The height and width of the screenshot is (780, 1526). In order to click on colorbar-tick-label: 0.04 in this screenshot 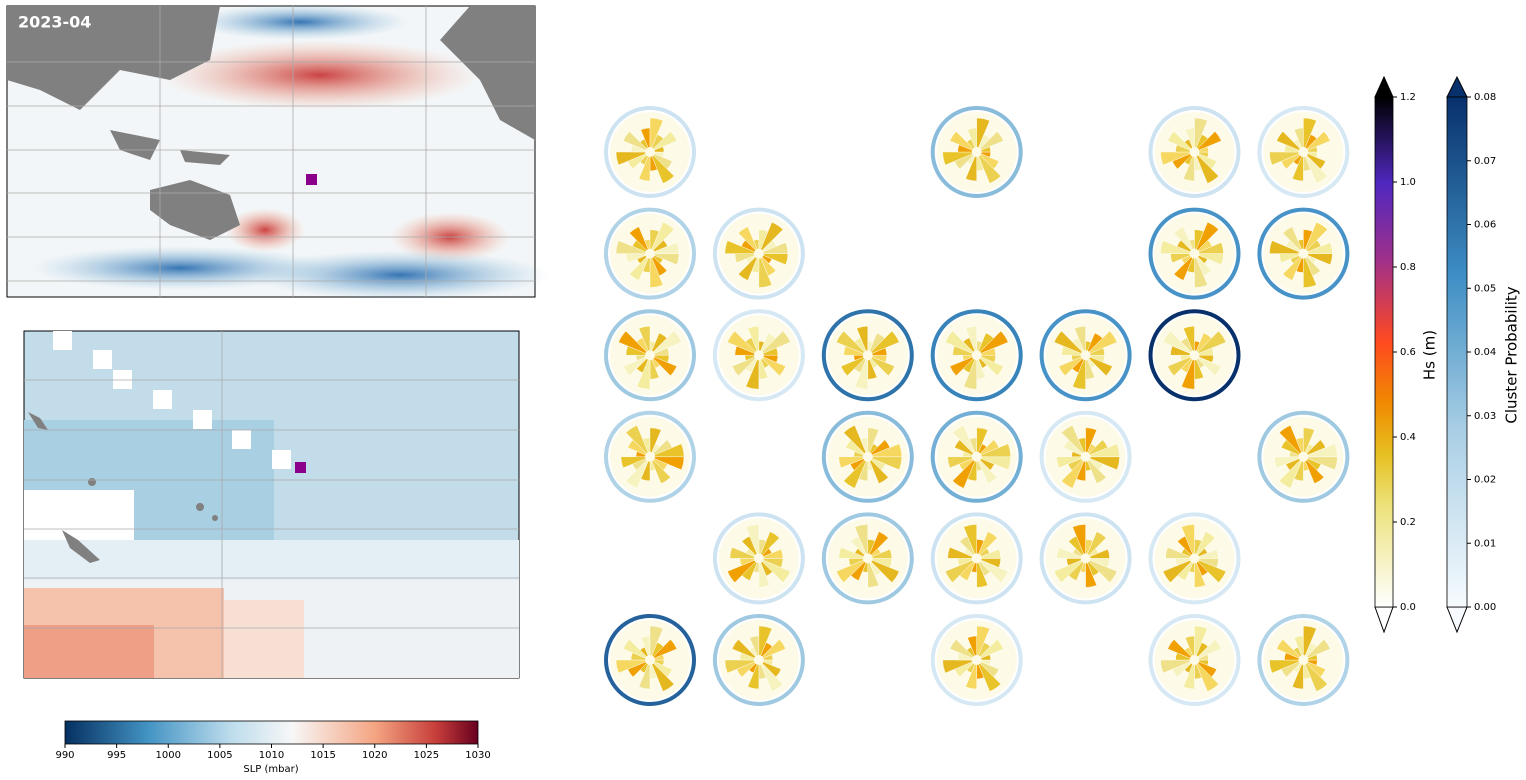, I will do `click(1485, 352)`.